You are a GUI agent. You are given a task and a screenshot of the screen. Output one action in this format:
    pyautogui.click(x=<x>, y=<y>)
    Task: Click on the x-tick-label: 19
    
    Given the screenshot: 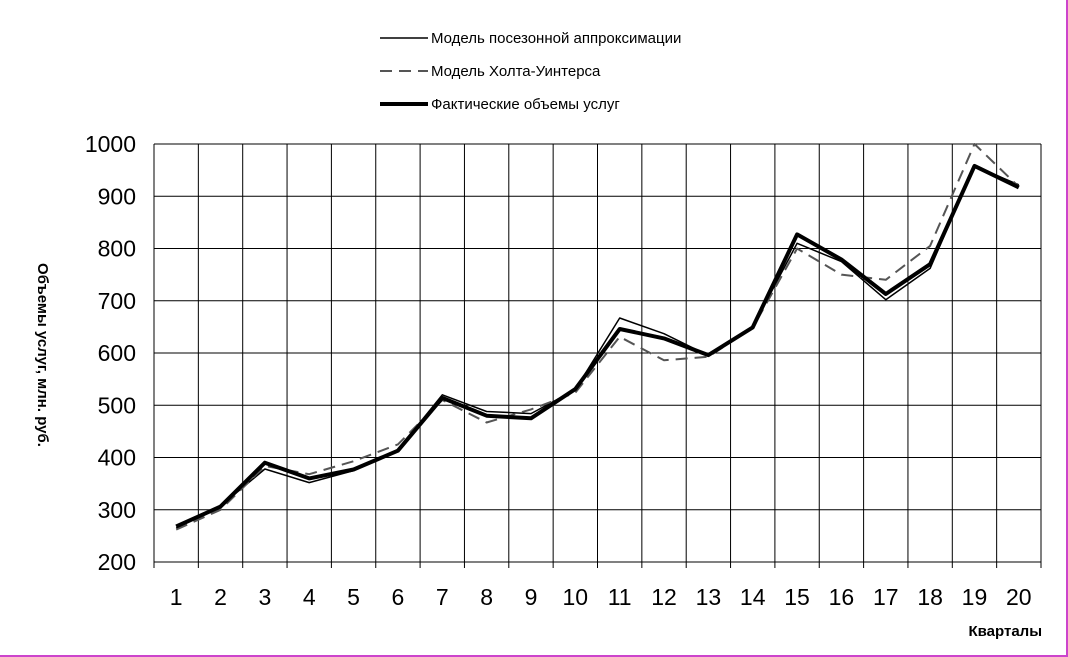 What is the action you would take?
    pyautogui.click(x=975, y=597)
    